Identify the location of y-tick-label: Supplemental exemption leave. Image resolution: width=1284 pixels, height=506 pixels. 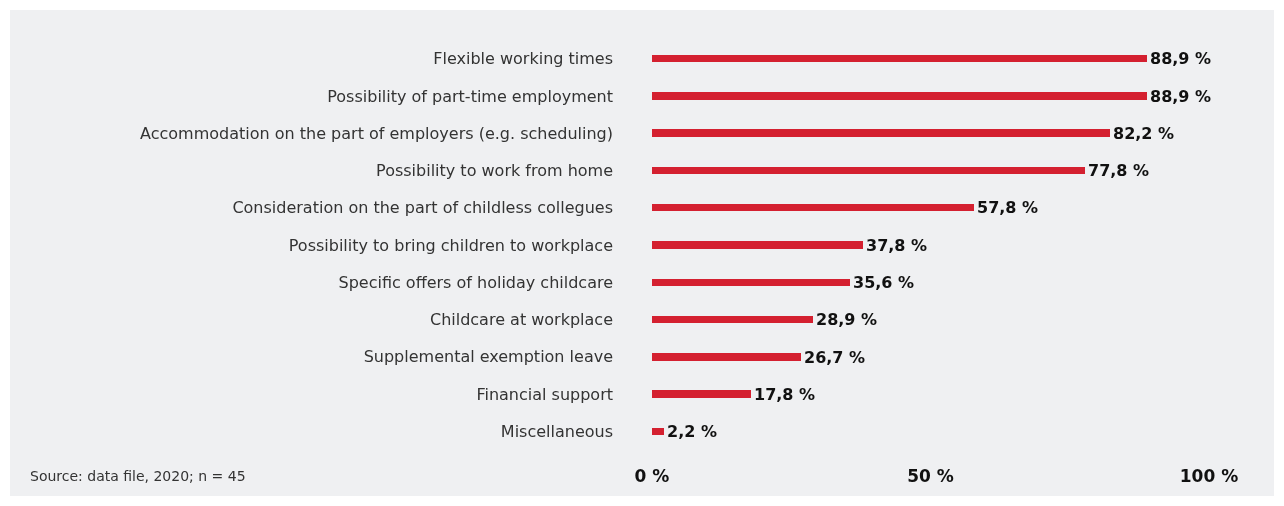
(488, 357).